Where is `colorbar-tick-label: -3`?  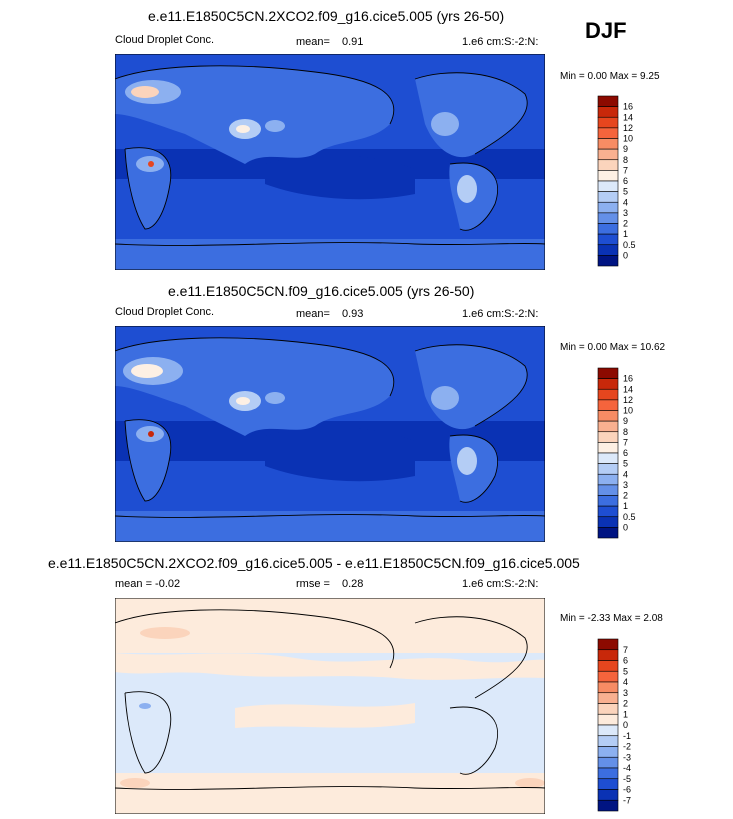
colorbar-tick-label: -3 is located at coordinates (627, 757).